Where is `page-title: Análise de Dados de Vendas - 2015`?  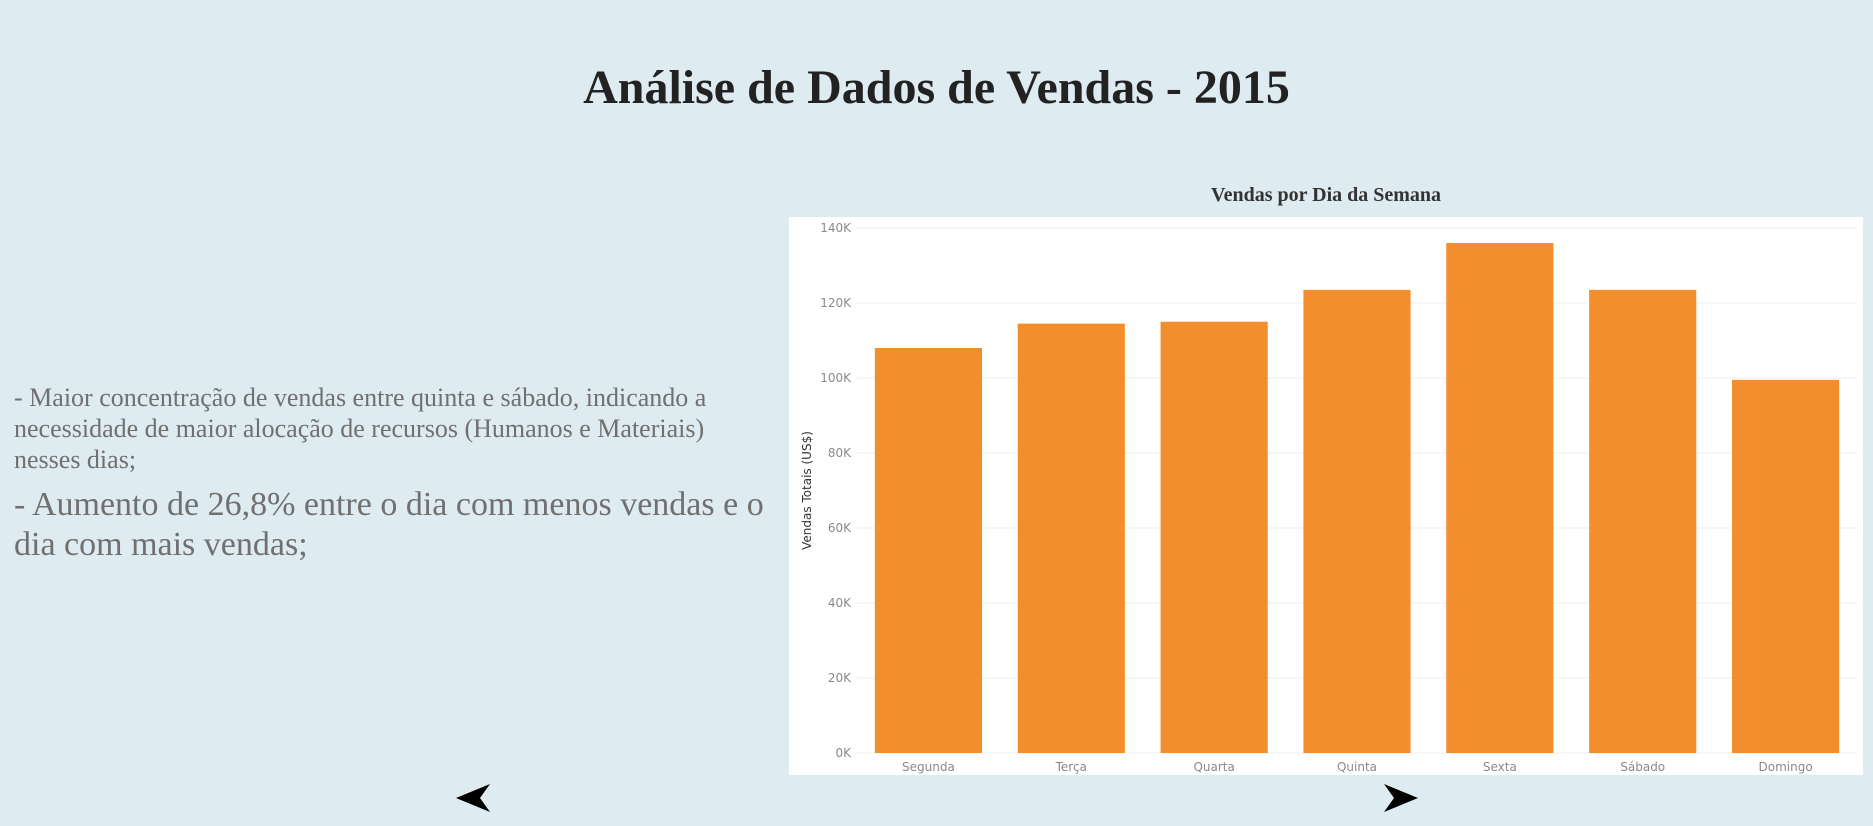 page-title: Análise de Dados de Vendas - 2015 is located at coordinates (936, 87).